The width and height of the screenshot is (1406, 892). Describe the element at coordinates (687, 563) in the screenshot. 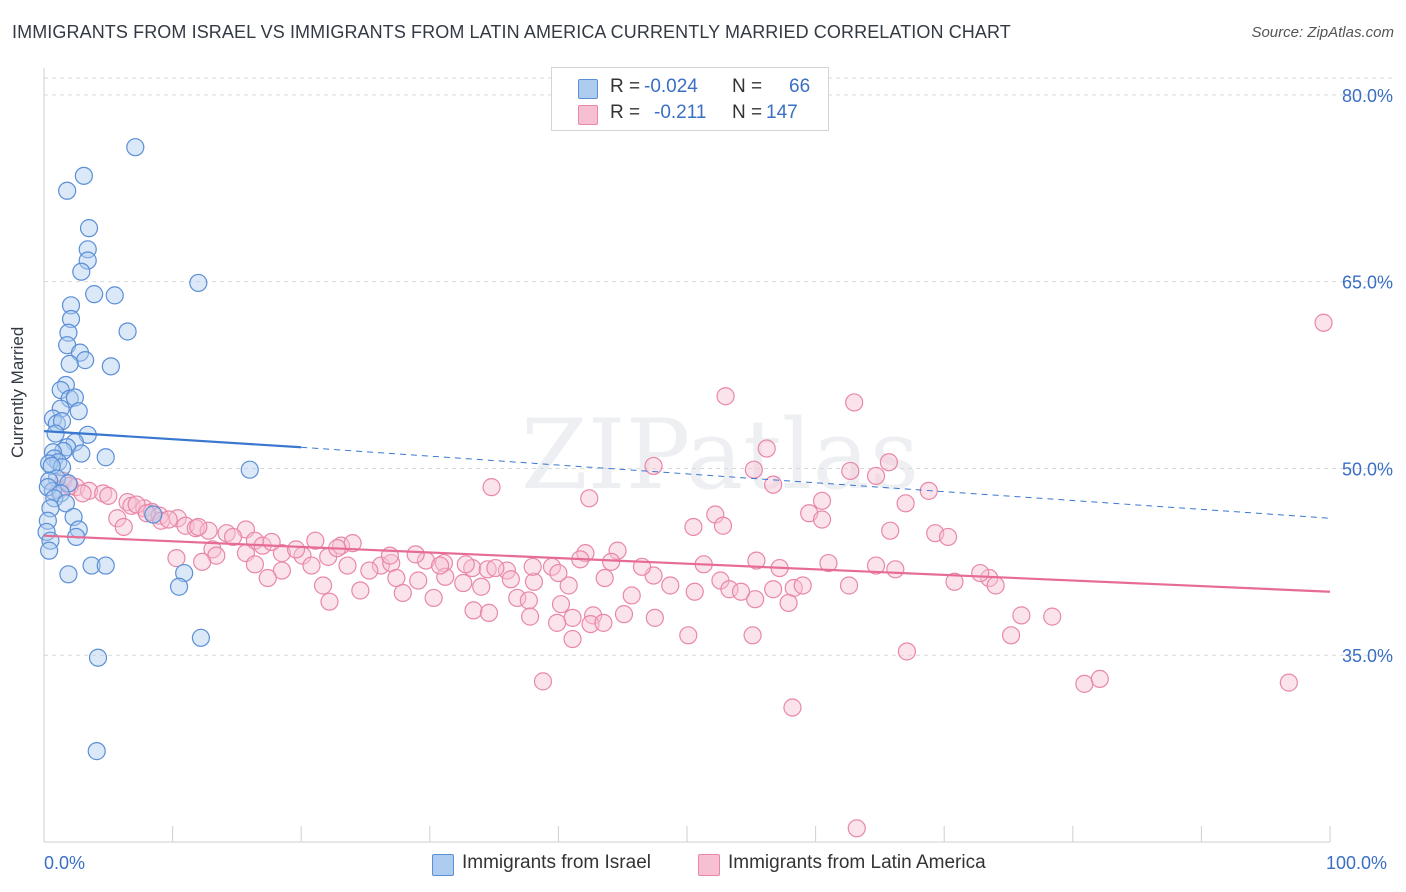

I see `latam-trend-line` at that location.